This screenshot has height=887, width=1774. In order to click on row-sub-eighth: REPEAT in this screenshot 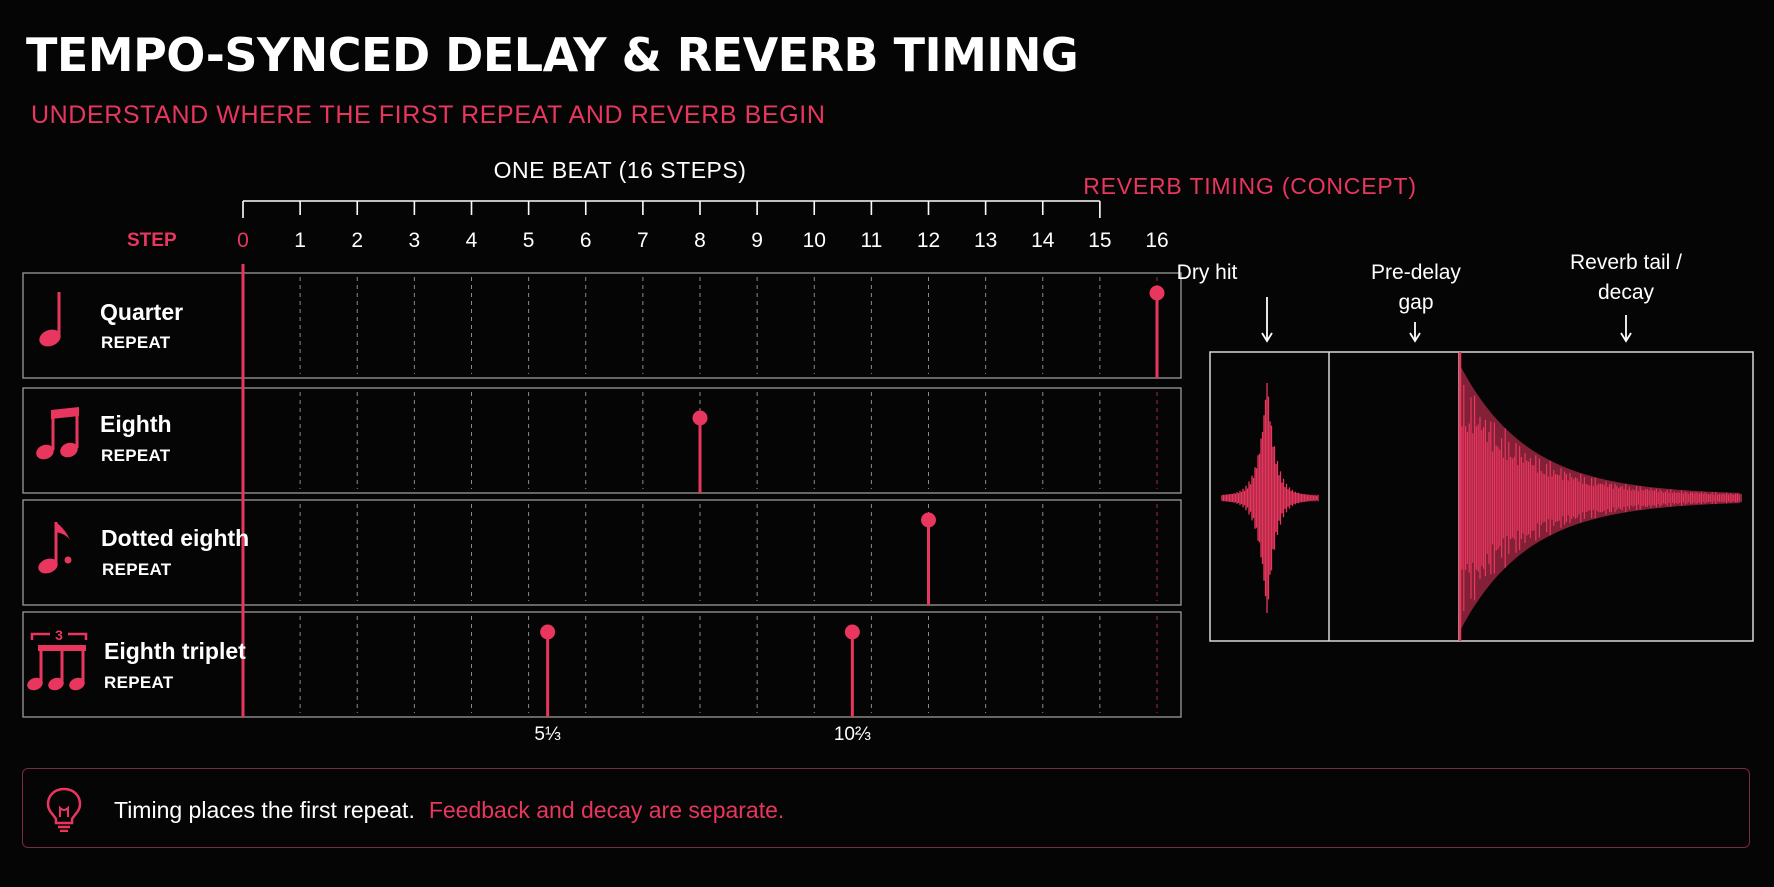, I will do `click(136, 455)`.